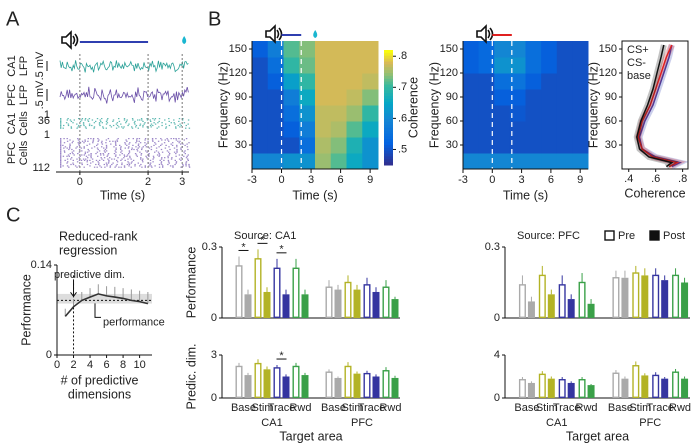  What do you see at coordinates (636, 63) in the screenshot?
I see `legend-label: CS-` at bounding box center [636, 63].